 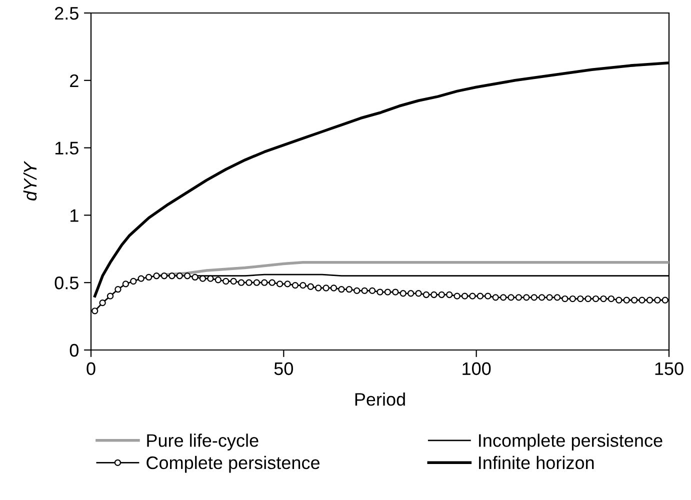 What do you see at coordinates (476, 369) in the screenshot?
I see `x-tick-label: 100` at bounding box center [476, 369].